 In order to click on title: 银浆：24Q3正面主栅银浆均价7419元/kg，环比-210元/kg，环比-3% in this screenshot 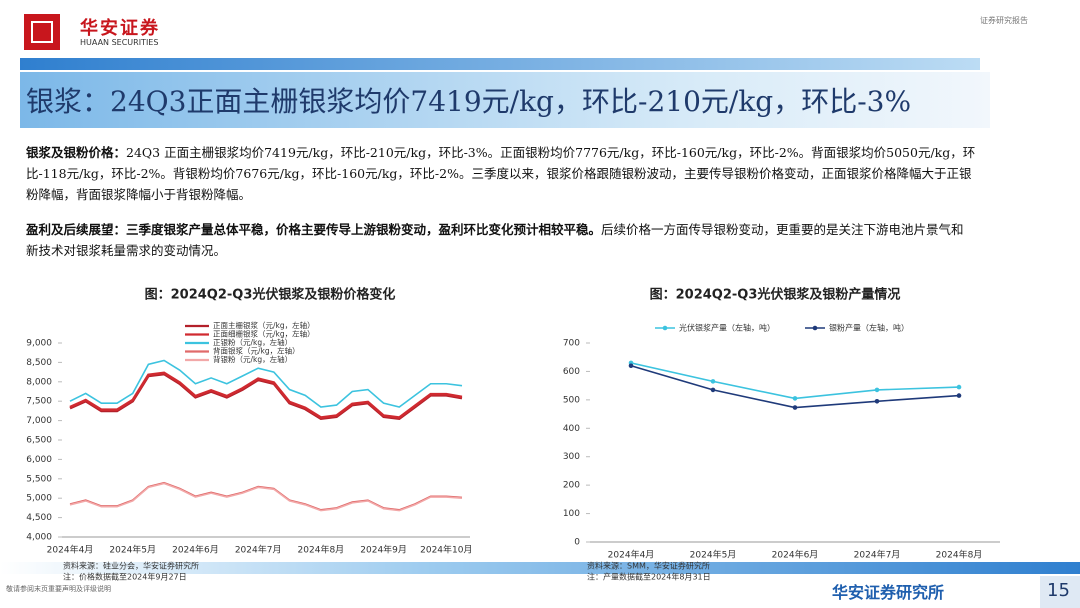, I will do `click(469, 101)`.